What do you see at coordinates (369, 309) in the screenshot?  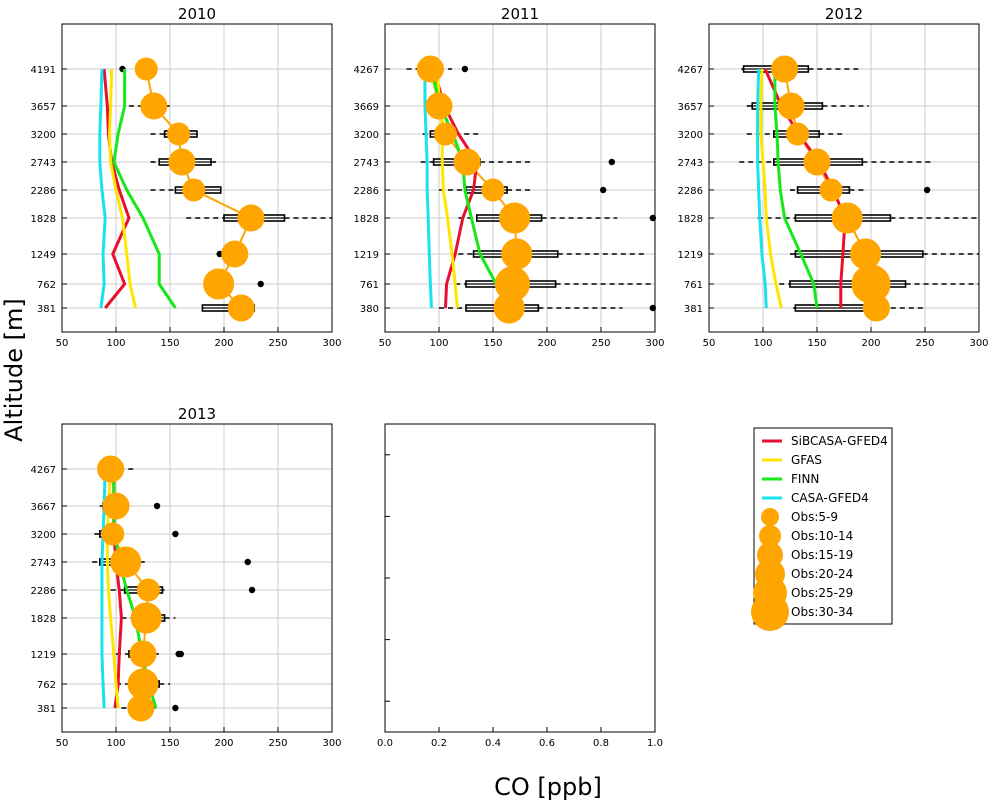 I see `y-tick-label: 380` at bounding box center [369, 309].